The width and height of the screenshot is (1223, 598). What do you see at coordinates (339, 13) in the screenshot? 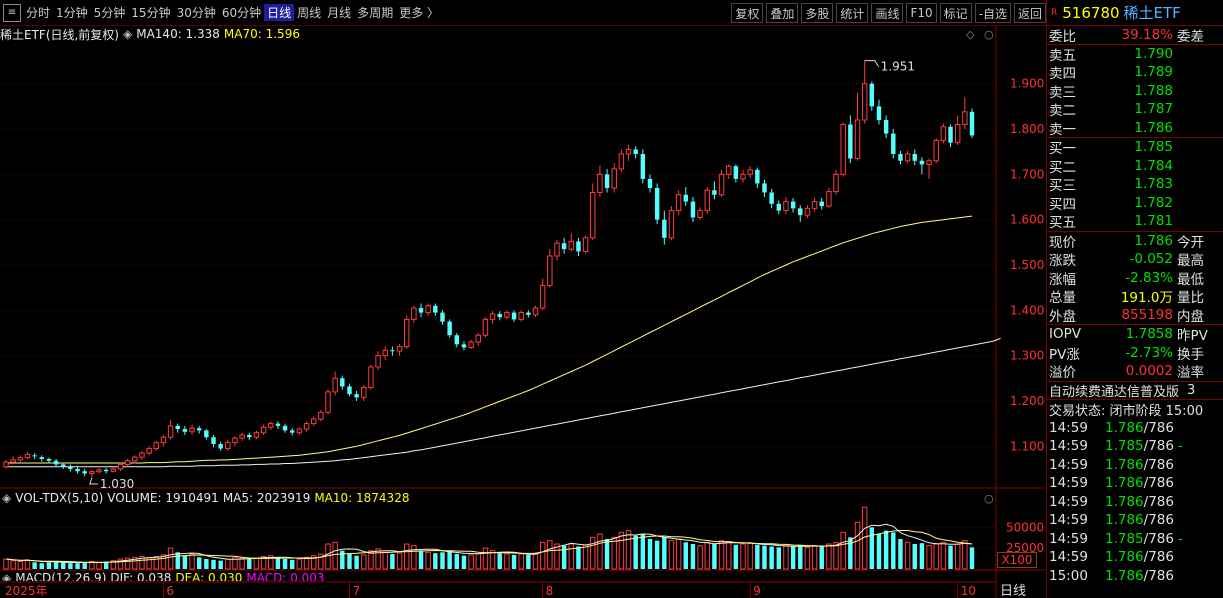
I see `period-tab: 月线` at bounding box center [339, 13].